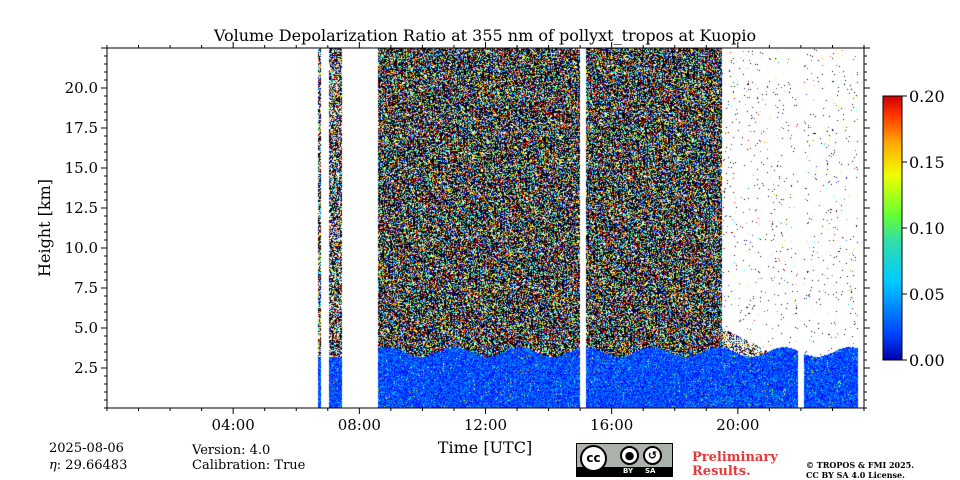 The width and height of the screenshot is (960, 480). I want to click on y-tick-label: 5.0, so click(86, 328).